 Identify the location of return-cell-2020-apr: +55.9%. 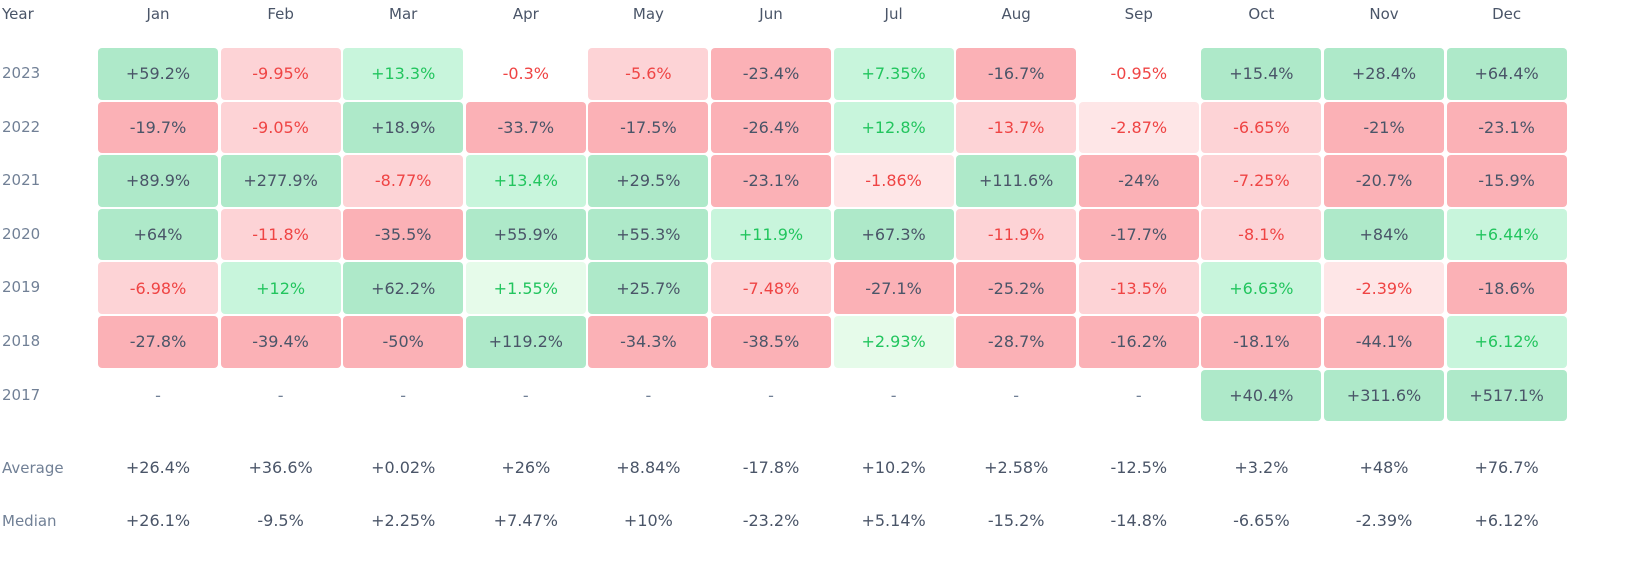
(525, 234).